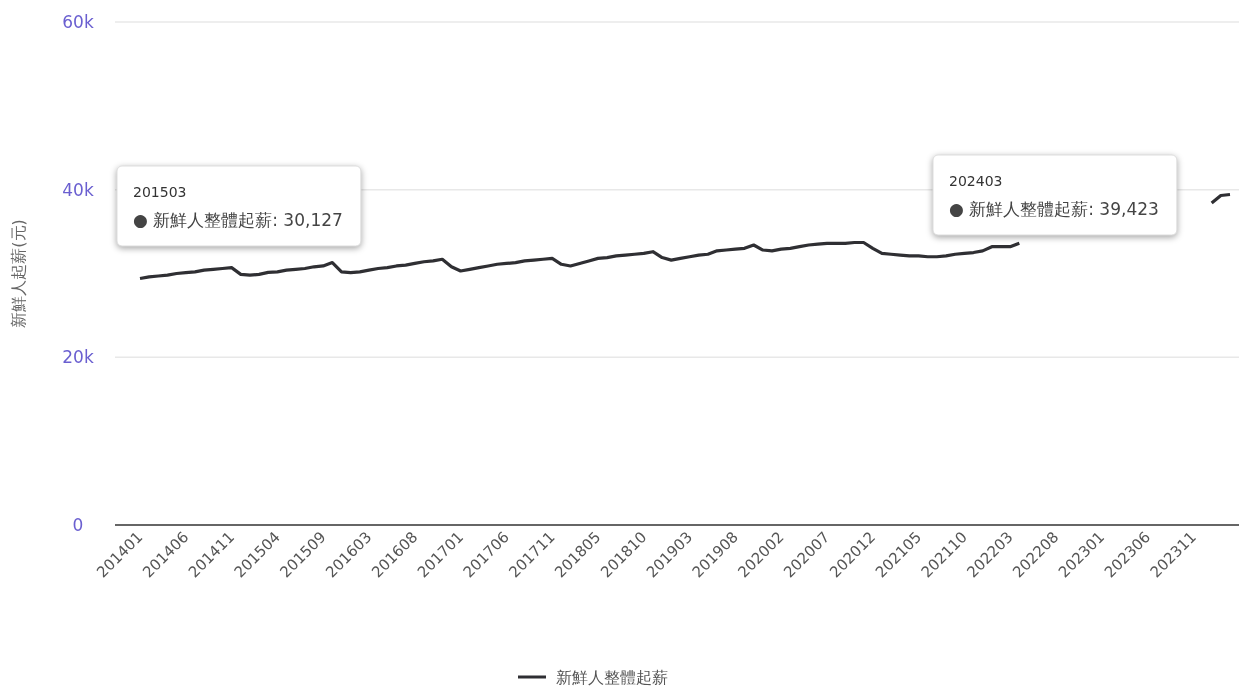 The height and width of the screenshot is (686, 1239). What do you see at coordinates (78, 189) in the screenshot?
I see `y-tick-label: 40k` at bounding box center [78, 189].